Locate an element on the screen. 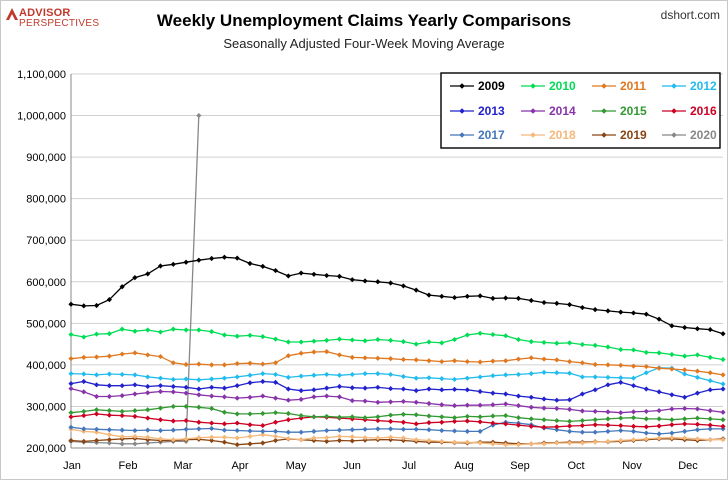 This screenshot has width=728, height=480. legend-label-2013: 2013 is located at coordinates (491, 111).